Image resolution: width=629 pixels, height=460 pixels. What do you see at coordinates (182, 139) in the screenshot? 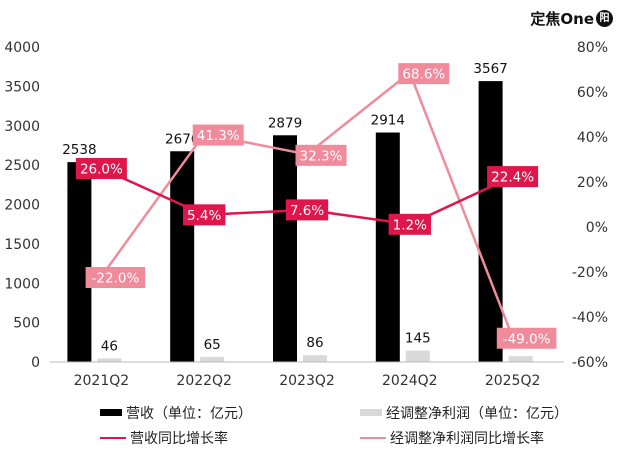
I see `revenue-bar-label: 2676` at bounding box center [182, 139].